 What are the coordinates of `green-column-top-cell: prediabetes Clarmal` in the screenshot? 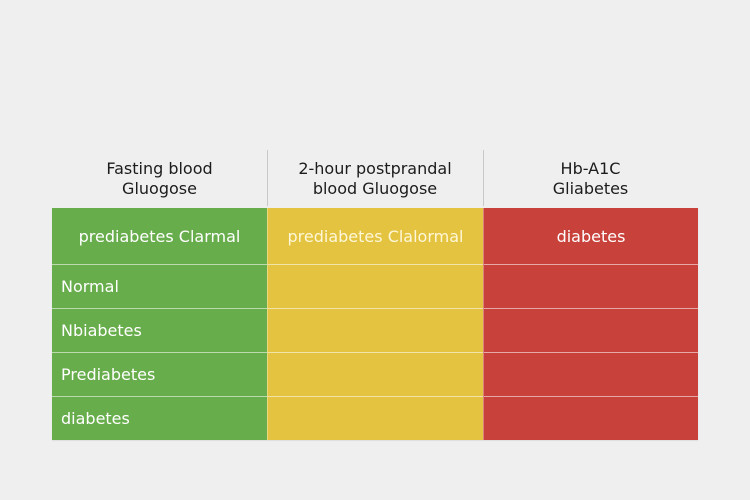 It's located at (159, 236).